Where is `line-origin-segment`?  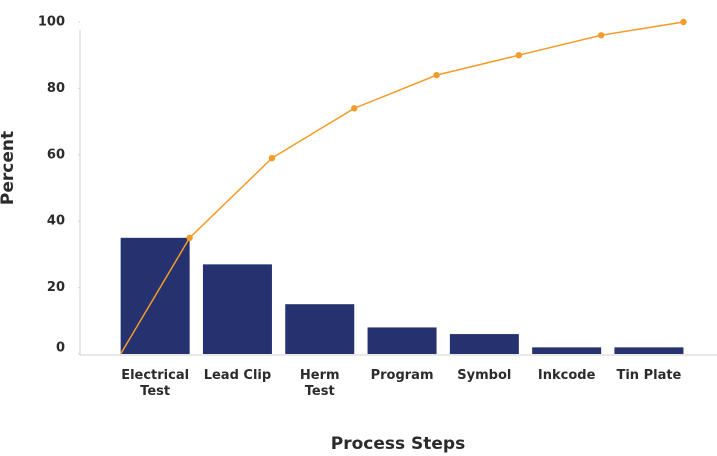
line-origin-segment is located at coordinates (155, 296).